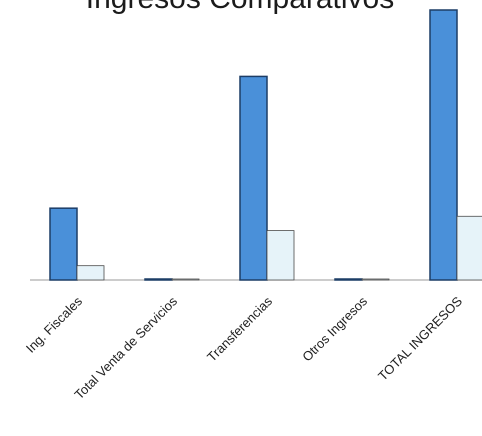  I want to click on x-tick-label: TOTAL INGRESOS, so click(420, 338).